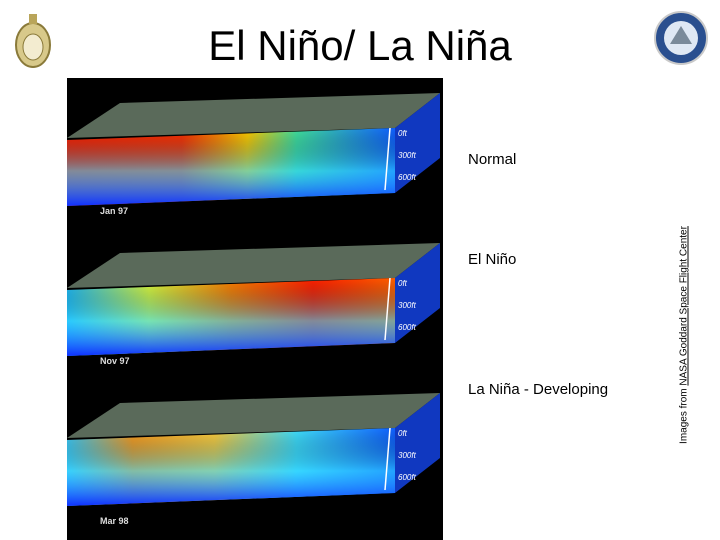 This screenshot has height=540, width=720. What do you see at coordinates (492, 259) in the screenshot?
I see `panel-label: El Niño` at bounding box center [492, 259].